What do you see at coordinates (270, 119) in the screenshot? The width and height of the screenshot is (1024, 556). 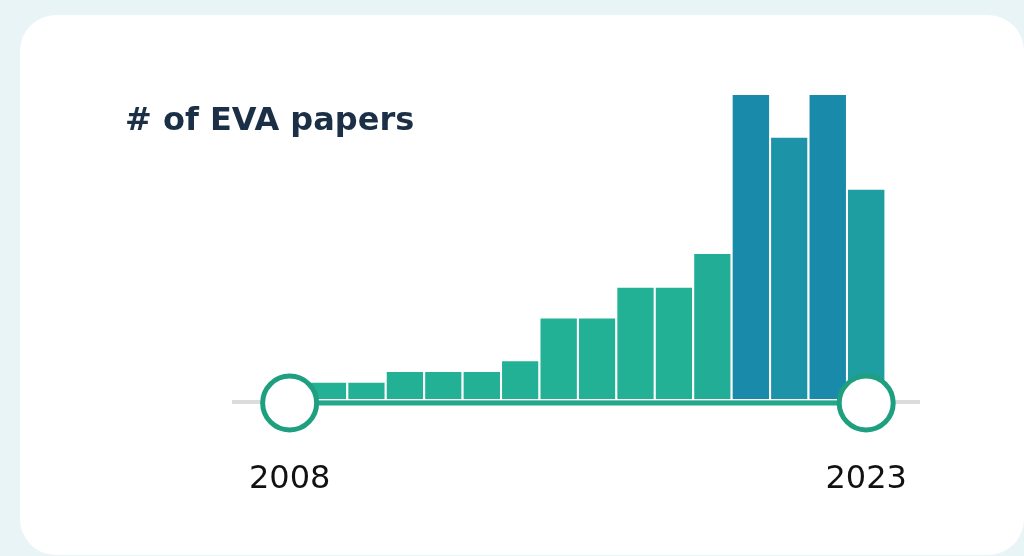 I see `chart-title: # of EVA papers` at bounding box center [270, 119].